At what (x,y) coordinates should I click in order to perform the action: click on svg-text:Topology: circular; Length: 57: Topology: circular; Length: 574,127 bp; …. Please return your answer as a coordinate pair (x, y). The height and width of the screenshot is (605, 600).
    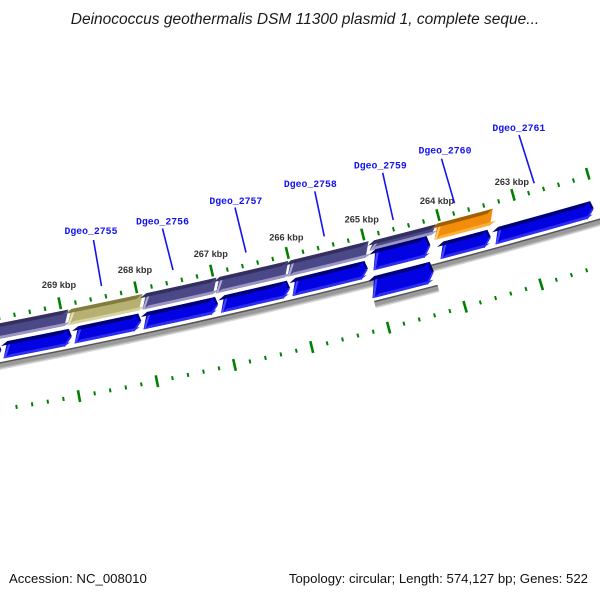
    Looking at the image, I should click on (438, 578).